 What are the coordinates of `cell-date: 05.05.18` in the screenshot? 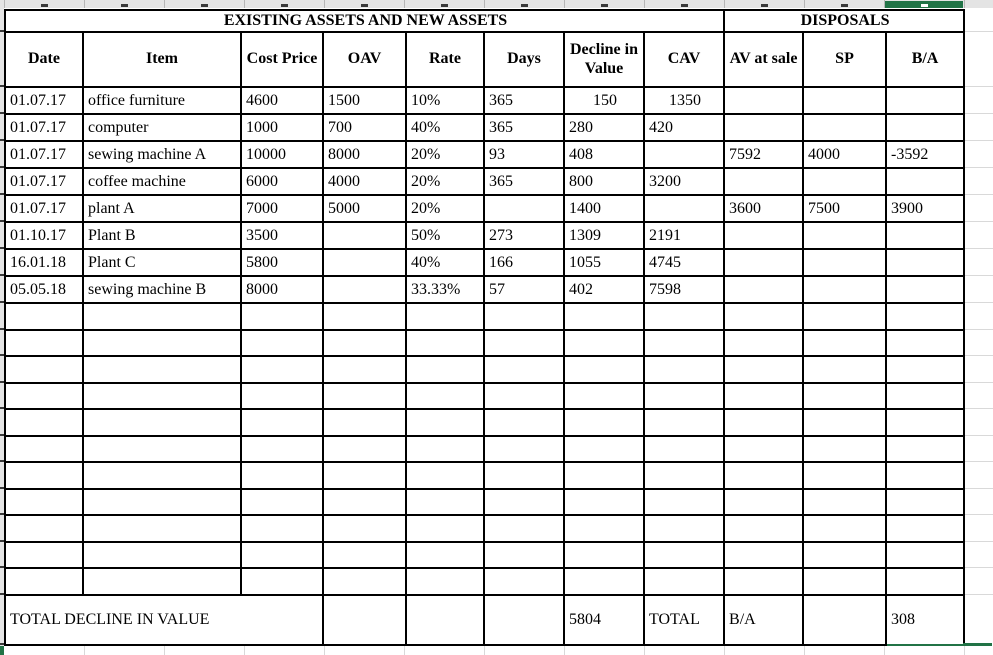 It's located at (44, 289).